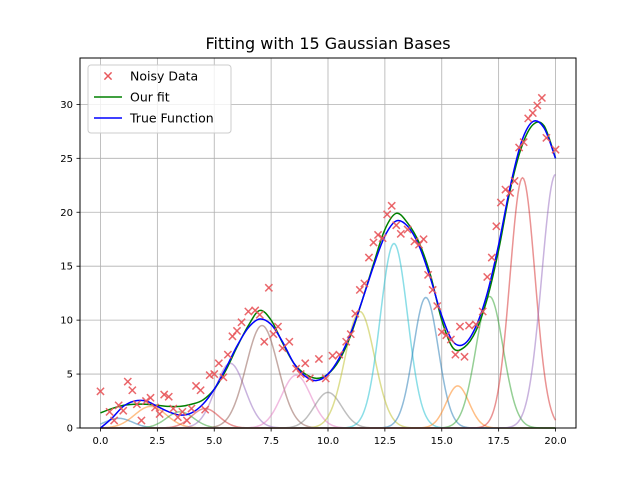 The image size is (640, 485). I want to click on legend-box, so click(159, 99).